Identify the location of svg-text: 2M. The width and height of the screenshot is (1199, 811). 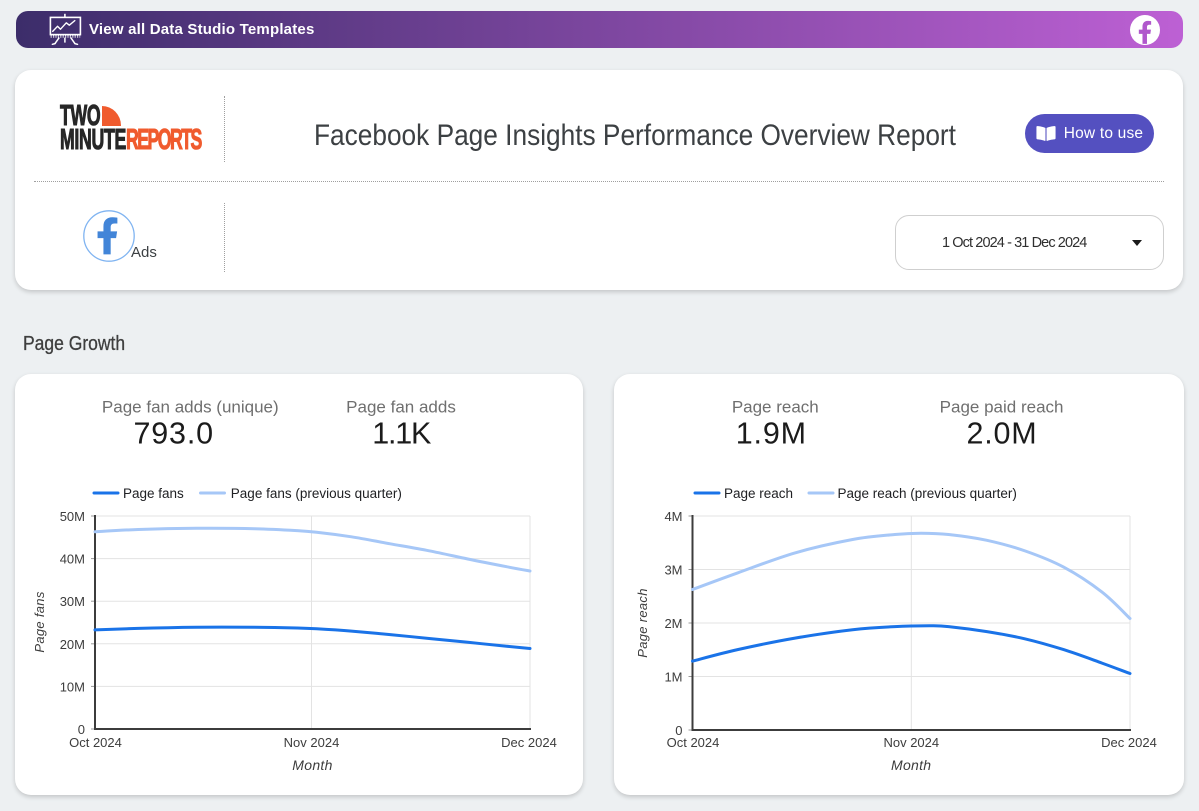
(673, 623).